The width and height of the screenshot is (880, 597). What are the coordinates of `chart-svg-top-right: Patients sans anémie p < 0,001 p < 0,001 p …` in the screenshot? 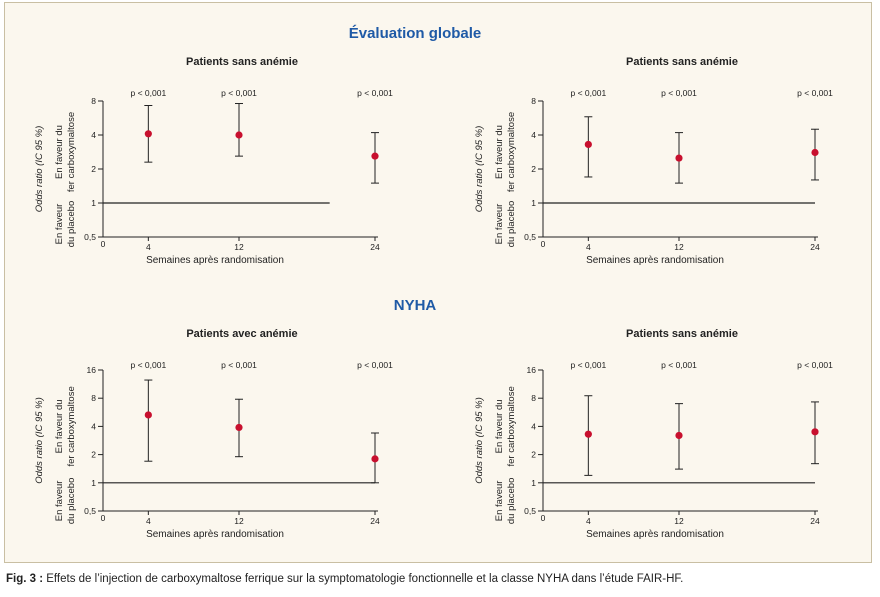 It's located at (653, 161).